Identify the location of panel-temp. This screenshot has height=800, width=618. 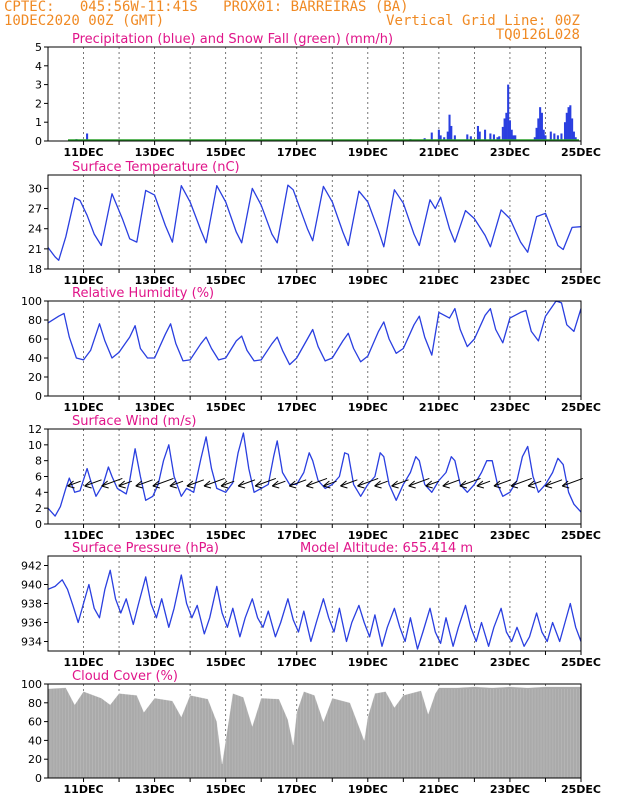
(313, 223).